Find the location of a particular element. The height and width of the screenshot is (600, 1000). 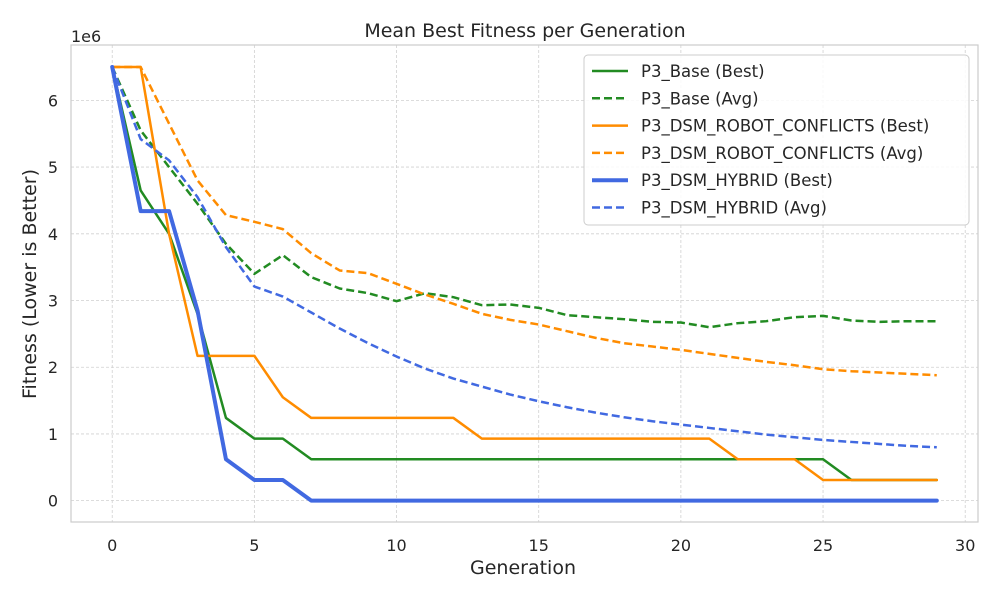

legend-label: P3_DSM_ROBOT_CONFLICTS (Avg) is located at coordinates (782, 154).